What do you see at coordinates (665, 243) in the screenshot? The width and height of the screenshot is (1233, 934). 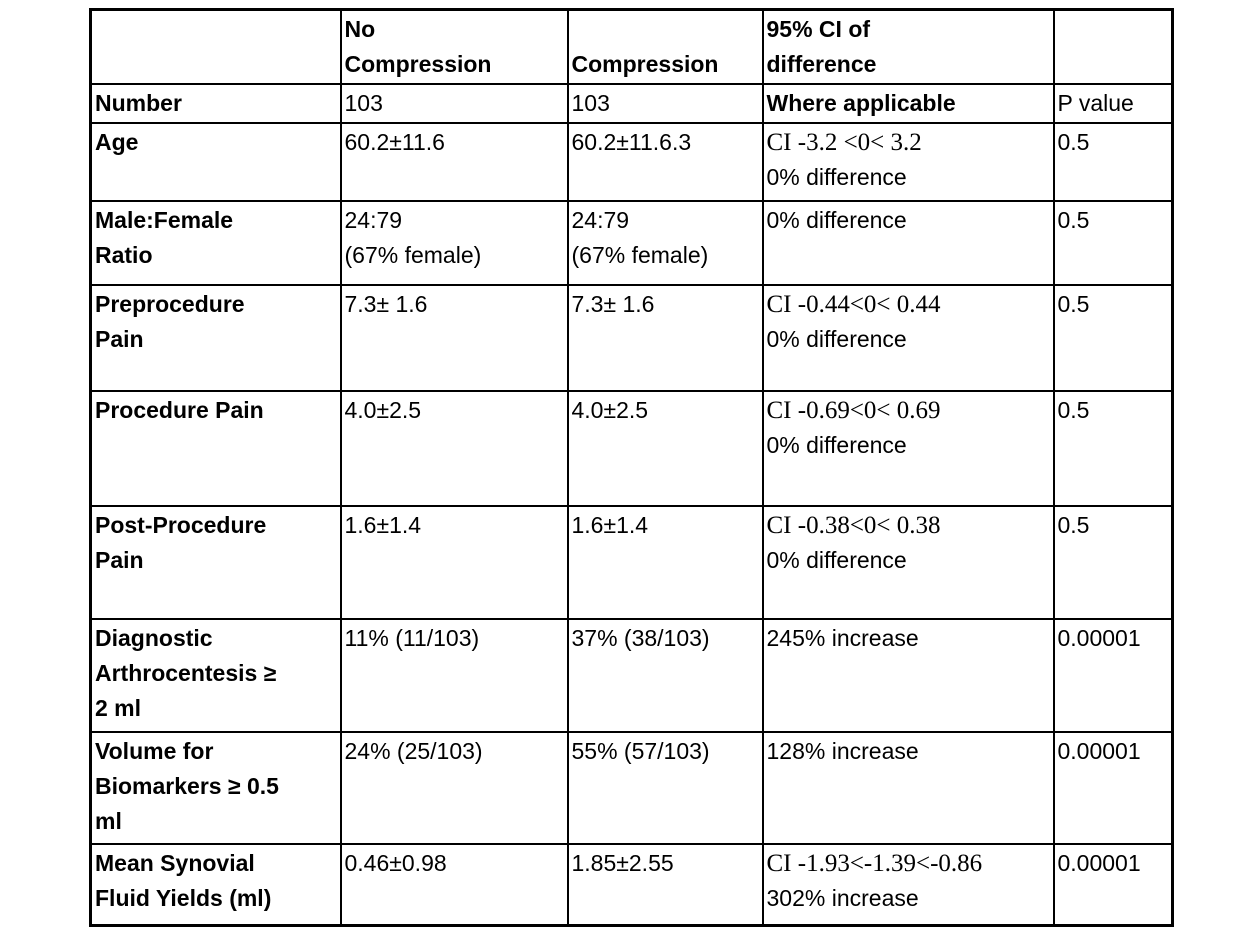 I see `compression-value: 24:79 (67% female)` at bounding box center [665, 243].